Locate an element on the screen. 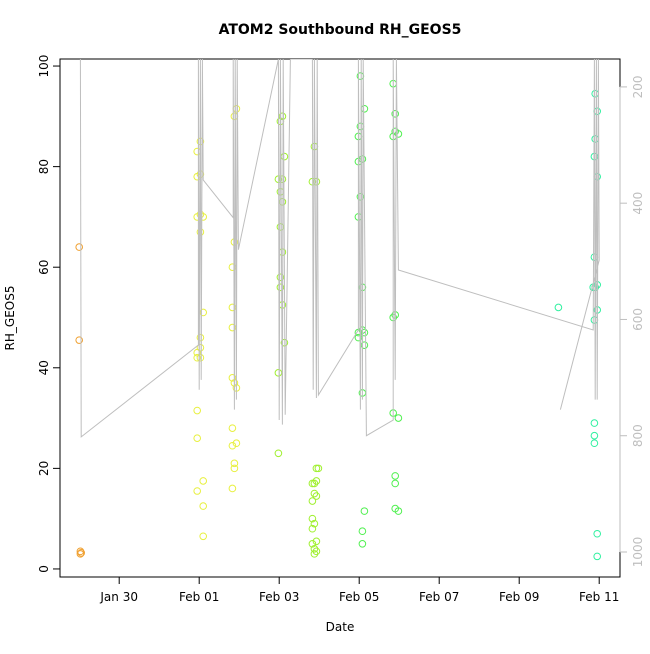 The width and height of the screenshot is (650, 654). x-tick-label: Jan 30 is located at coordinates (118, 597).